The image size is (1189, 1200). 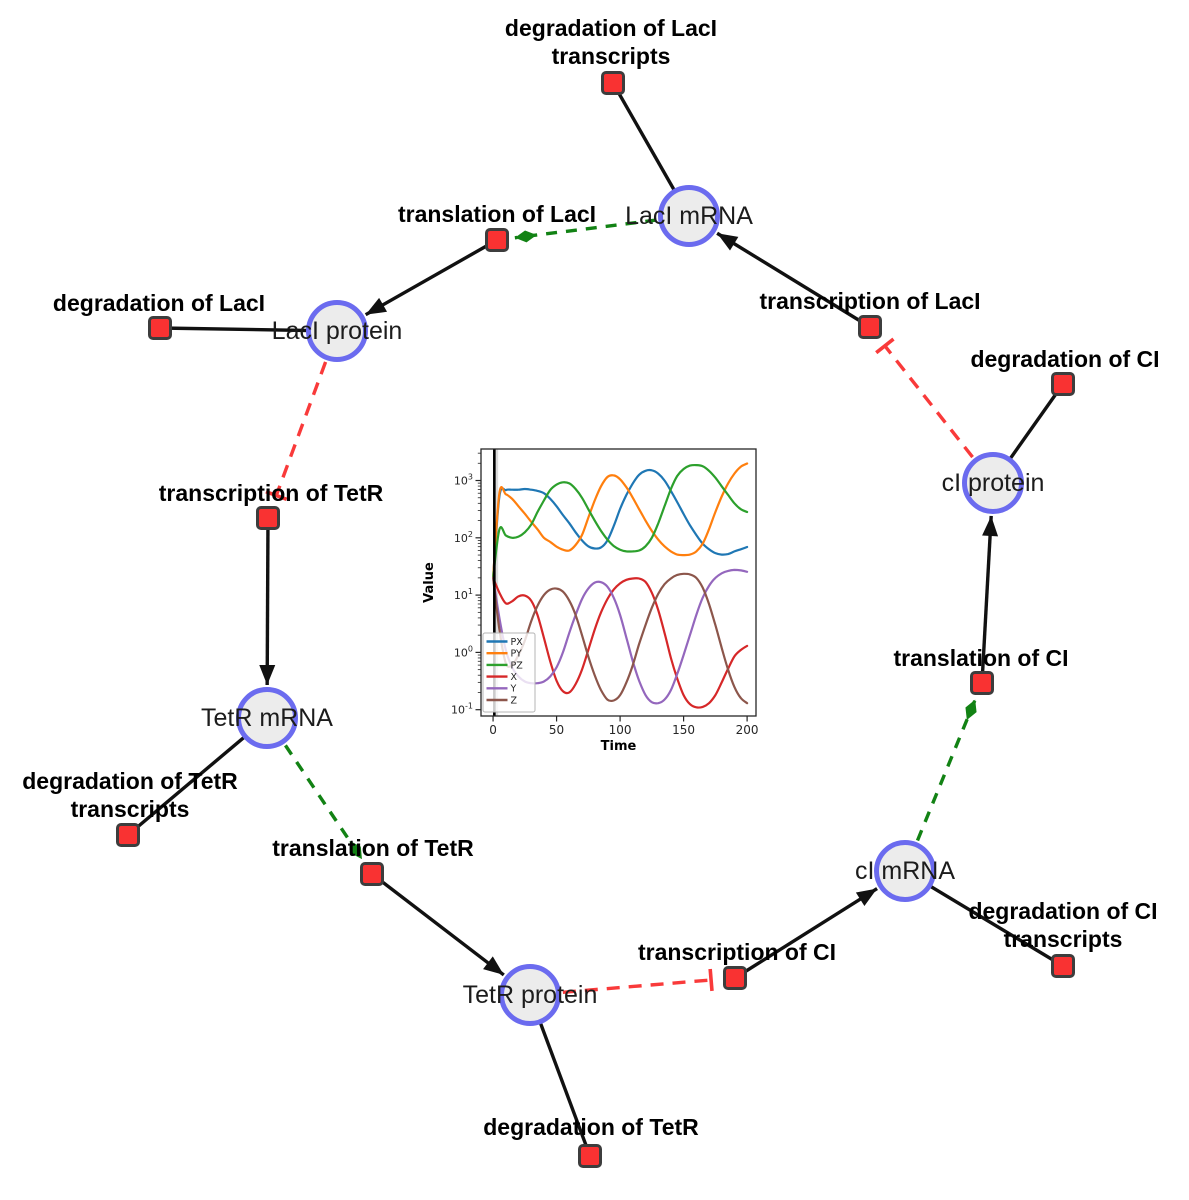 What do you see at coordinates (130, 781) in the screenshot?
I see `reaction-label-deg_tetr_tx: degradation of TetR` at bounding box center [130, 781].